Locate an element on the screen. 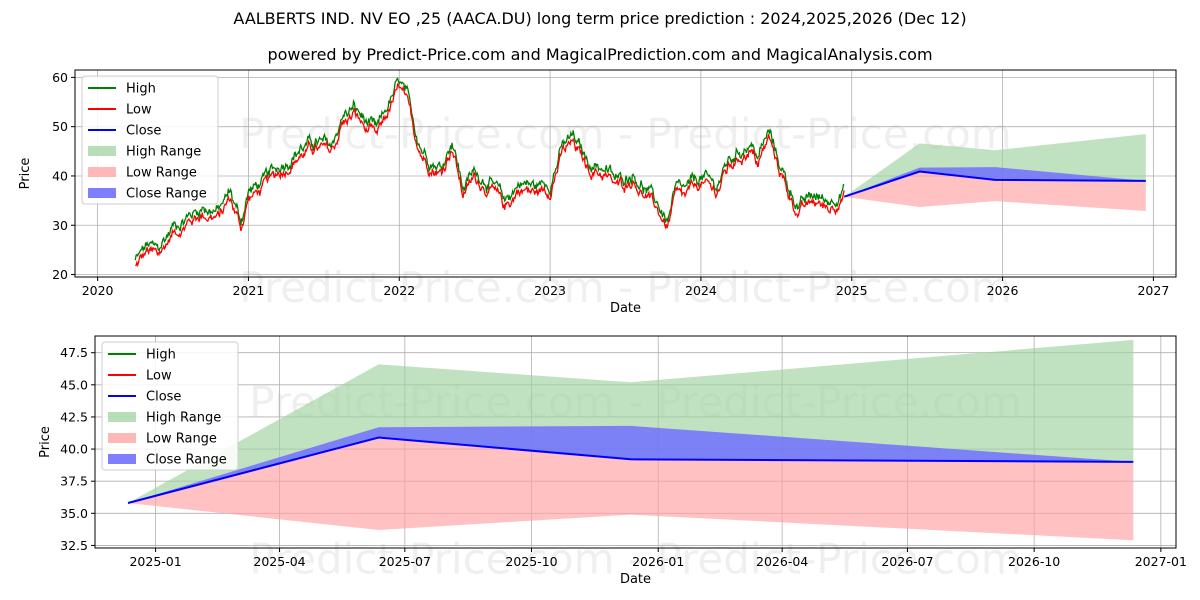 The image size is (1200, 600). x-tick-label: 2025-01 is located at coordinates (155, 561).